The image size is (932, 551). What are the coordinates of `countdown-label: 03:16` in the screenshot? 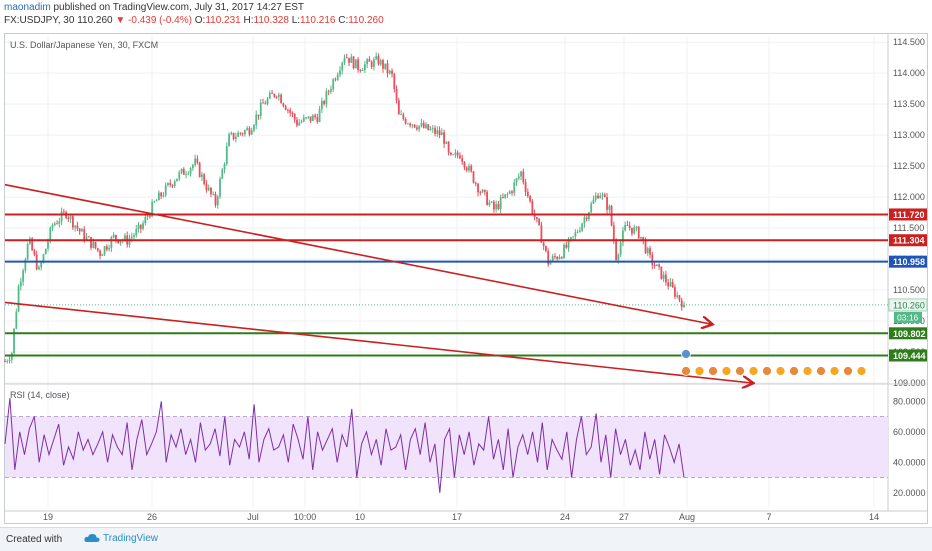 It's located at (908, 317).